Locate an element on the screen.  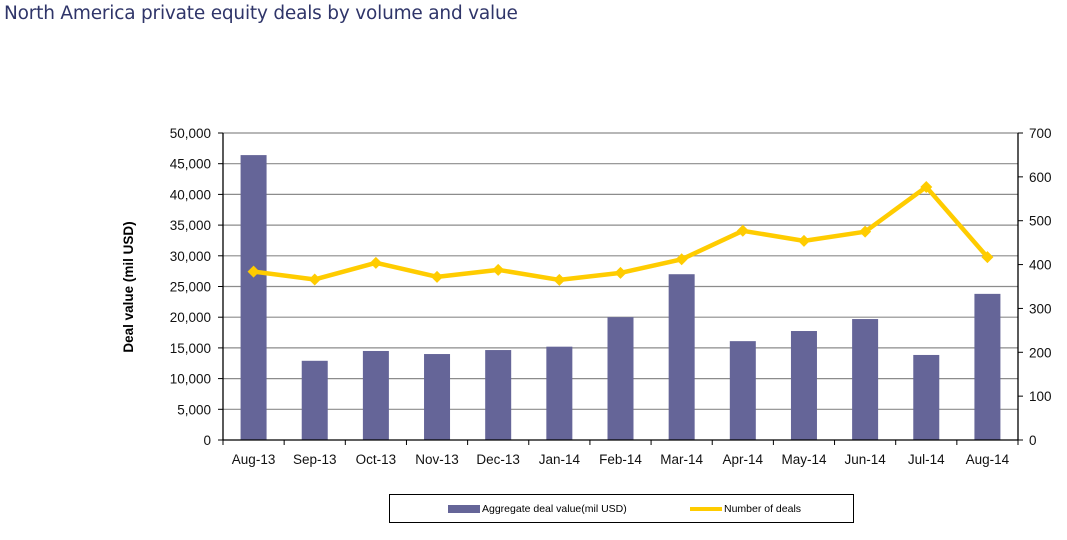
y2-tick-label: 0 is located at coordinates (1033, 440).